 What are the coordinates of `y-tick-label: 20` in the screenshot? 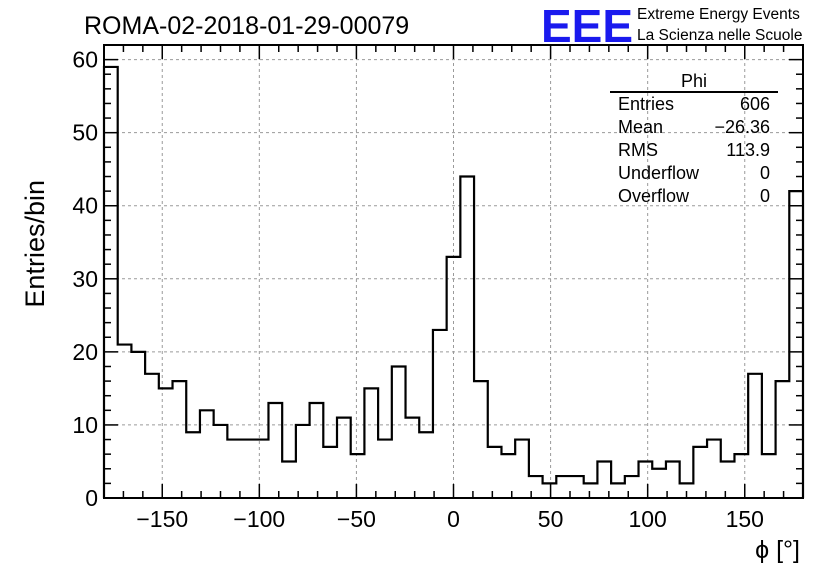 It's located at (85, 352).